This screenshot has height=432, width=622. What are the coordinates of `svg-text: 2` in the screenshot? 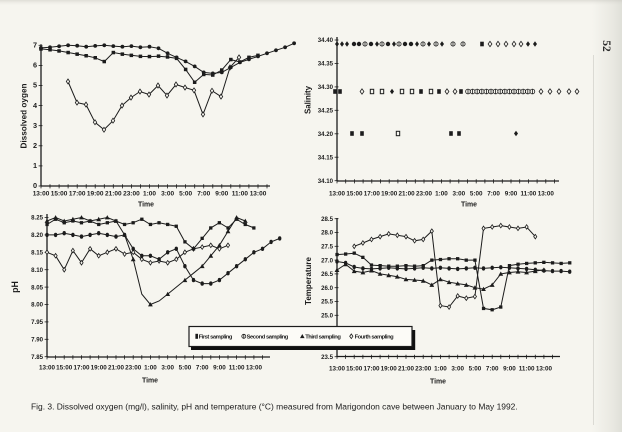 It's located at (35, 145).